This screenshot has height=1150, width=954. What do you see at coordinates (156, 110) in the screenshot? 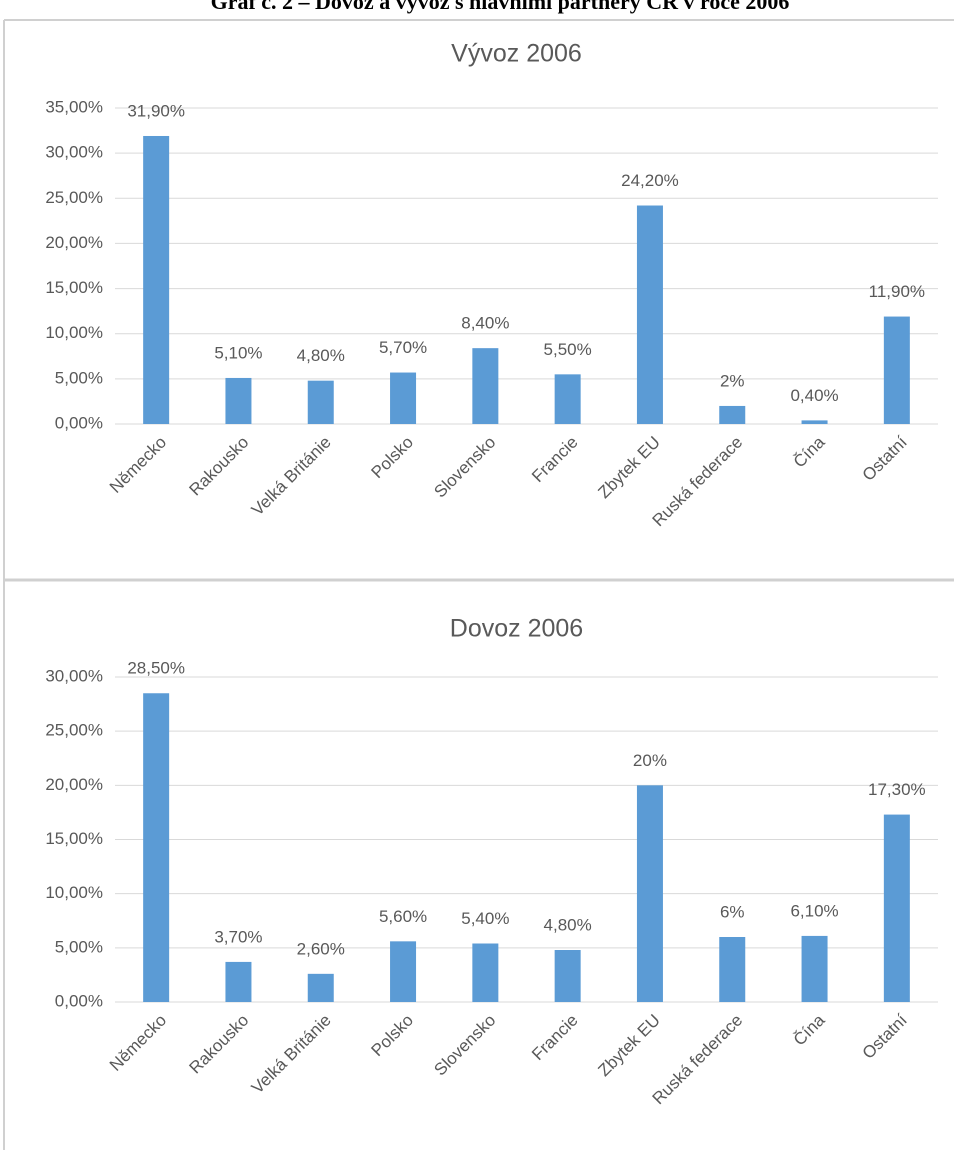
I see `data-label: 31,90%` at bounding box center [156, 110].